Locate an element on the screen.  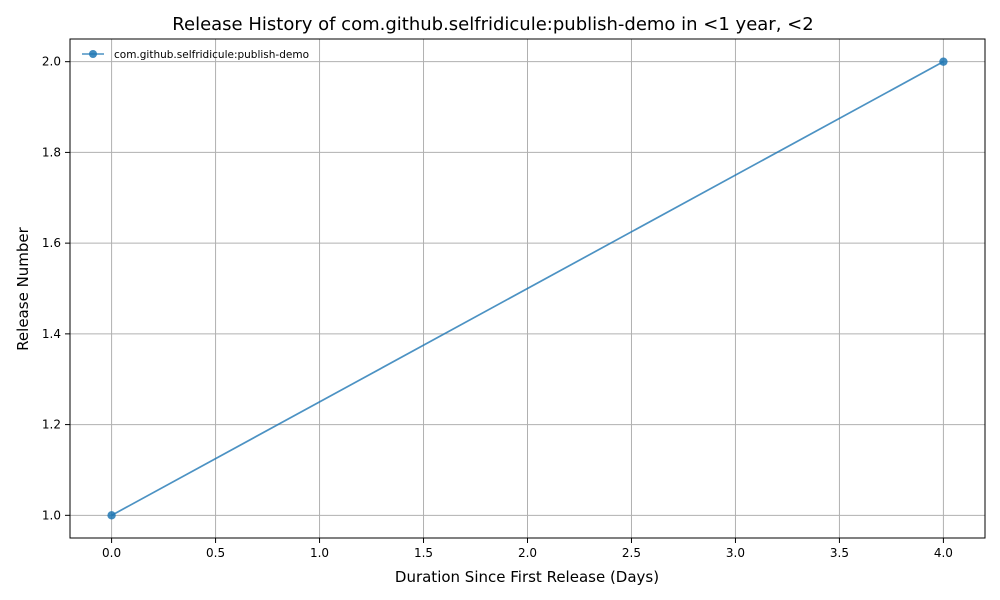
x-tick-label: 3.0 is located at coordinates (735, 553).